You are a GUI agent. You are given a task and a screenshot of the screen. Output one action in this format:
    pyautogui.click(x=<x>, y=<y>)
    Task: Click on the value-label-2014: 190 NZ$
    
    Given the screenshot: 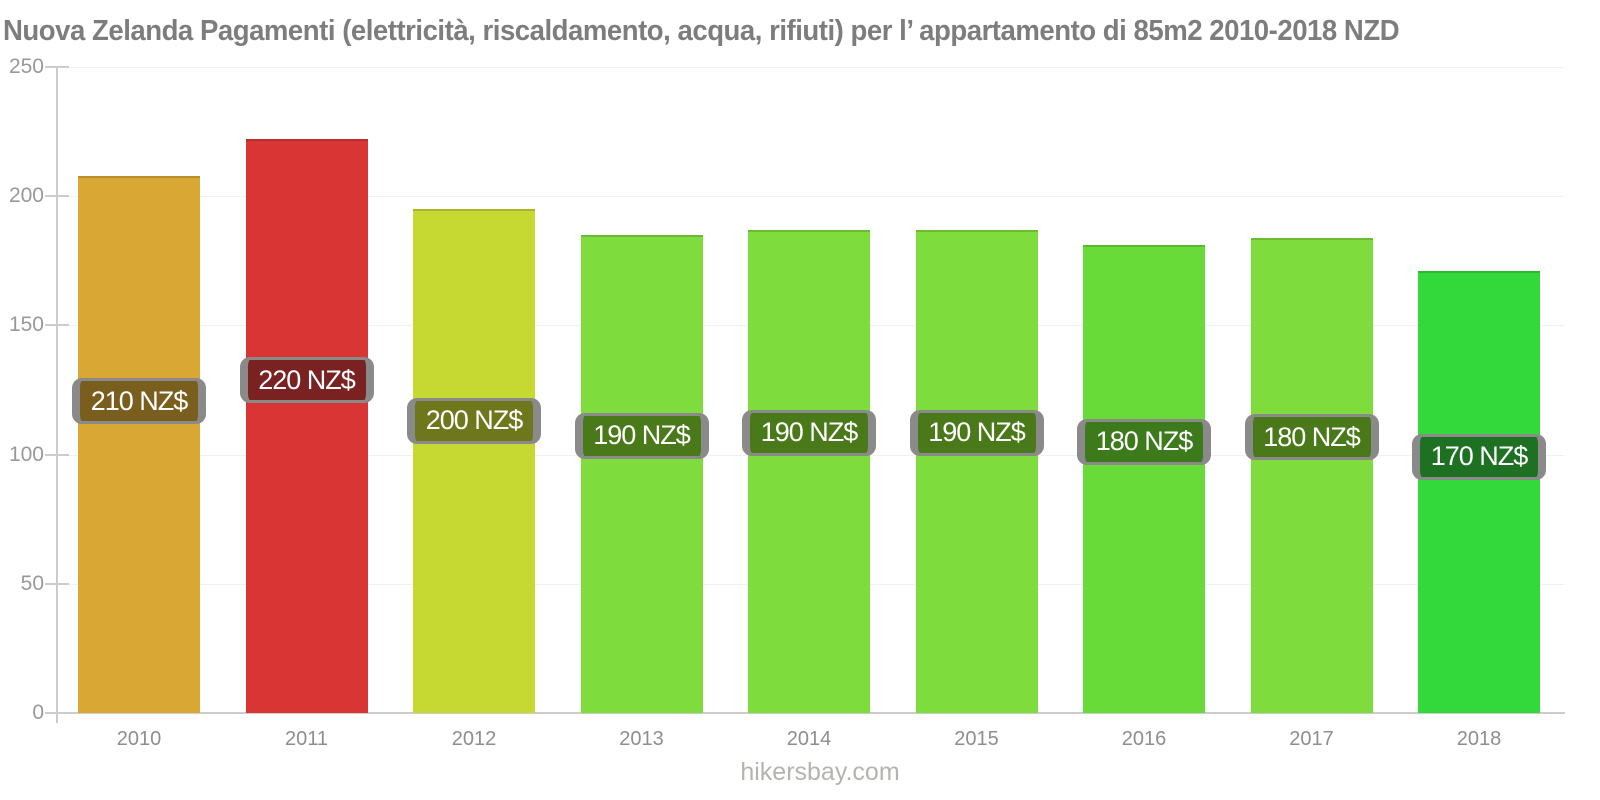 What is the action you would take?
    pyautogui.click(x=809, y=432)
    